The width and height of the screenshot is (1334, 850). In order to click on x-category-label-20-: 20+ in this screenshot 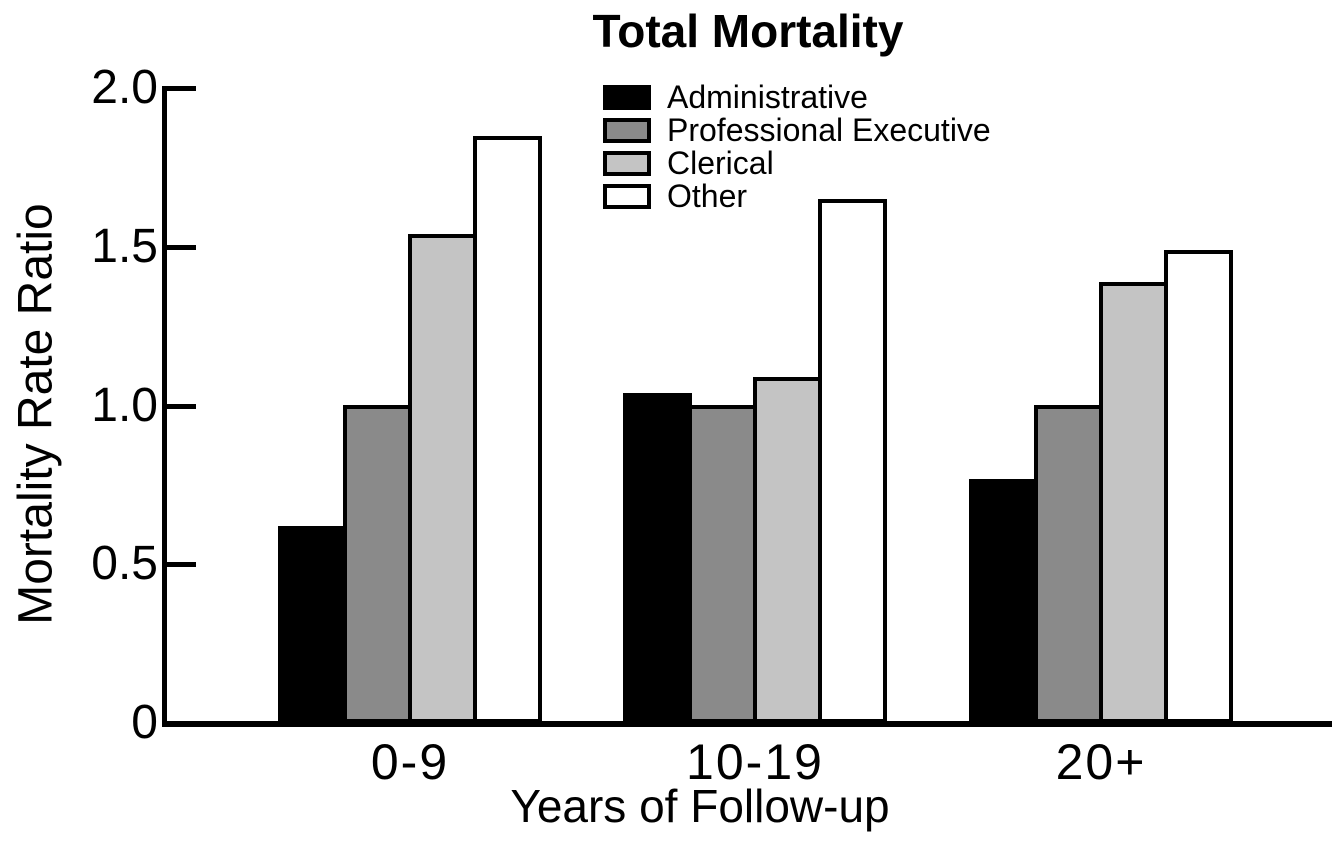, I will do `click(1101, 762)`.